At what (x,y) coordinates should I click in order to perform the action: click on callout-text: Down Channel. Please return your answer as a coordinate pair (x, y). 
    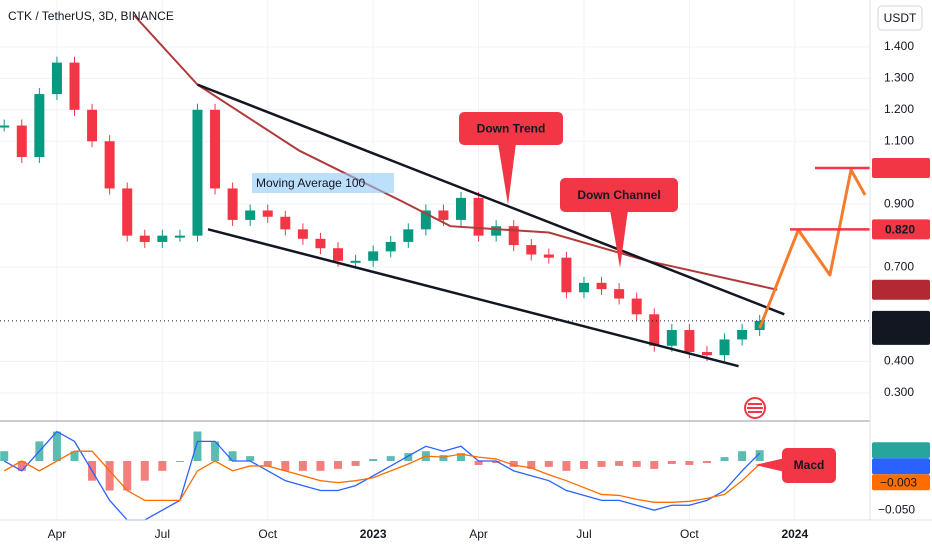
    Looking at the image, I should click on (618, 195).